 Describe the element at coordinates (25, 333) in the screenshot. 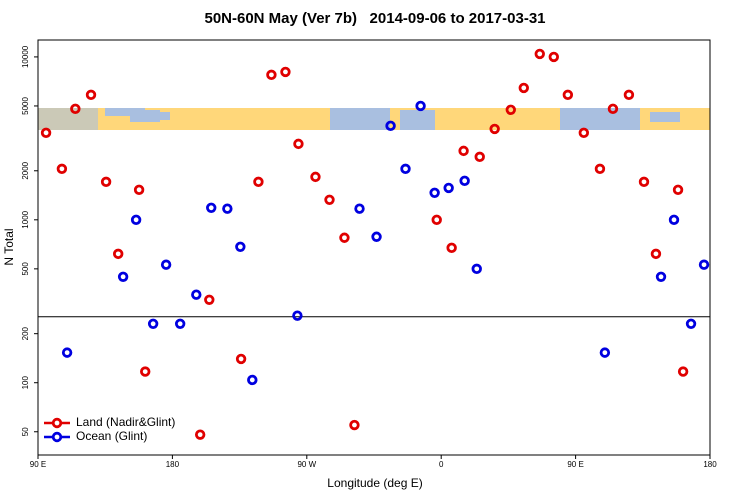

I see `y-tick-label: 200` at that location.